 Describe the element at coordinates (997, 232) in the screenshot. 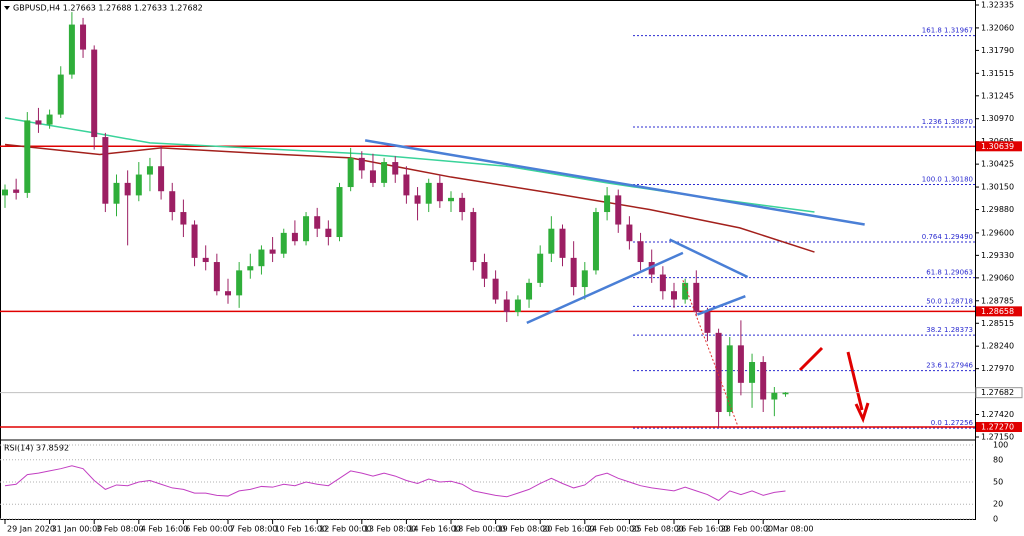

I see `y-tick-label: 1.29600` at that location.